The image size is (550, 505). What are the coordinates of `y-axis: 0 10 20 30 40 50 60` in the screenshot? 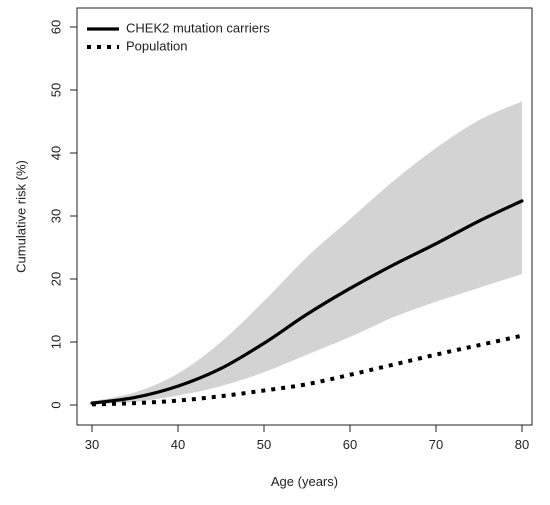 It's located at (62, 214).